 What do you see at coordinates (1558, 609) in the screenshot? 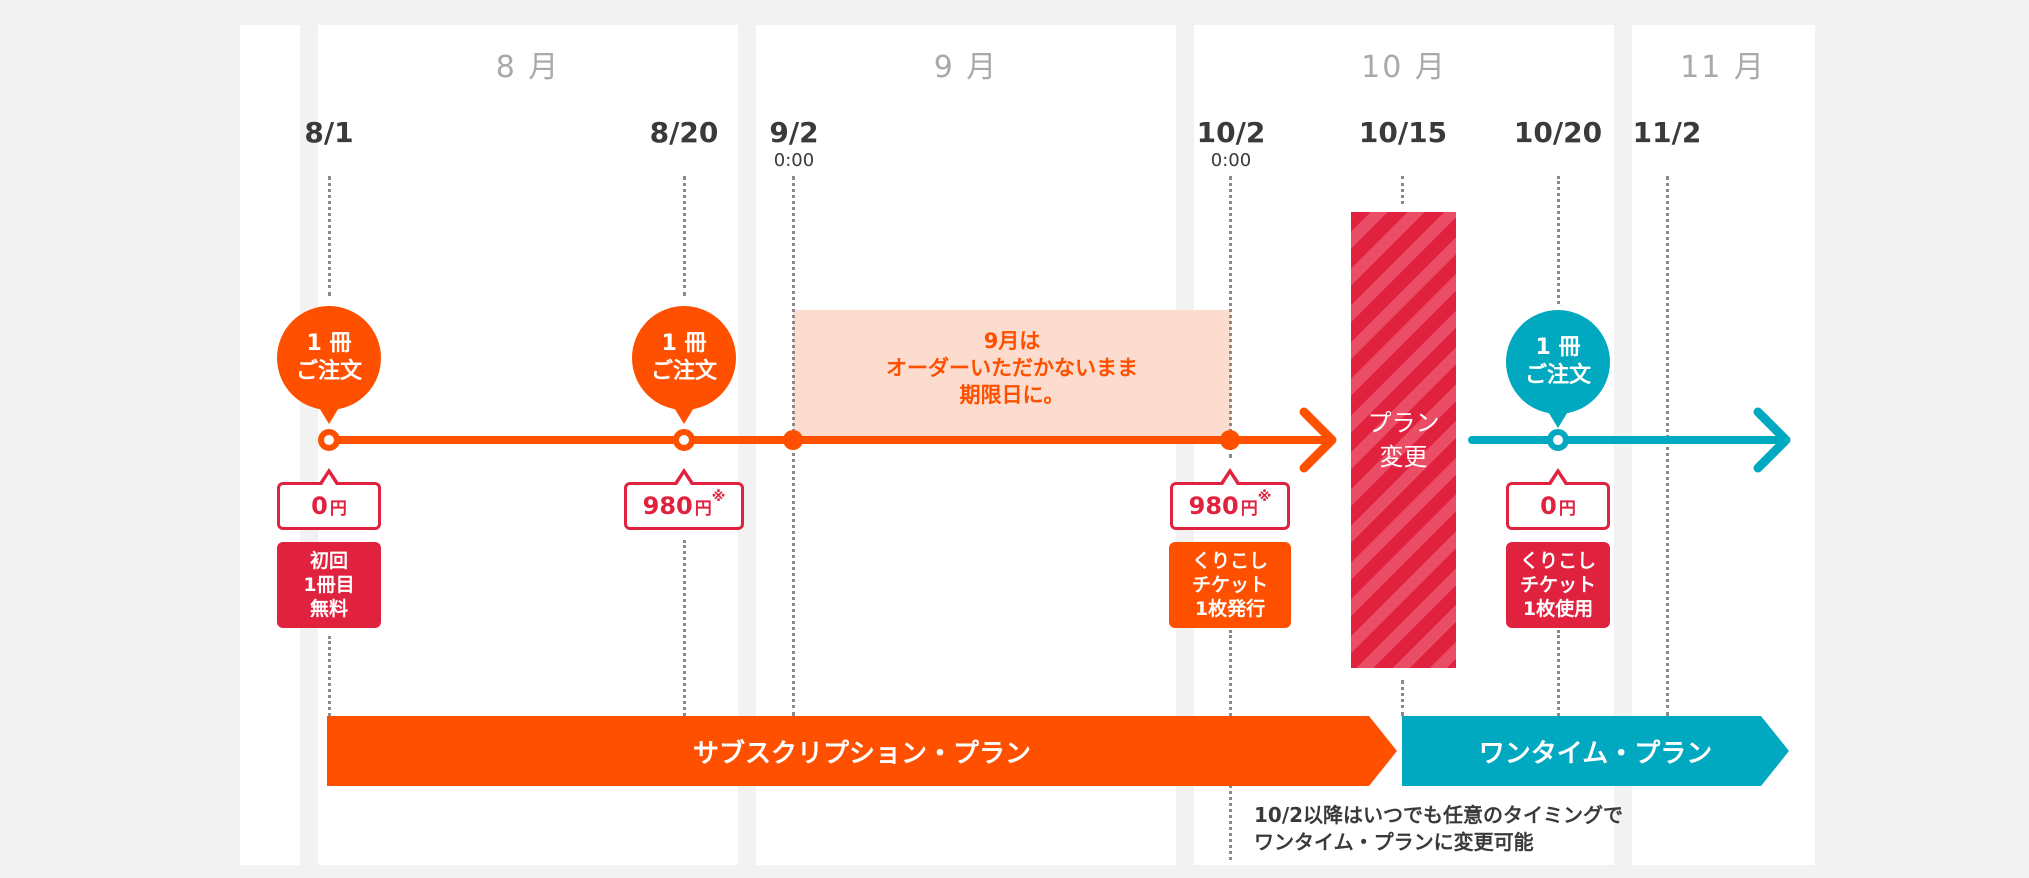
I see `label-line: 1枚使用` at bounding box center [1558, 609].